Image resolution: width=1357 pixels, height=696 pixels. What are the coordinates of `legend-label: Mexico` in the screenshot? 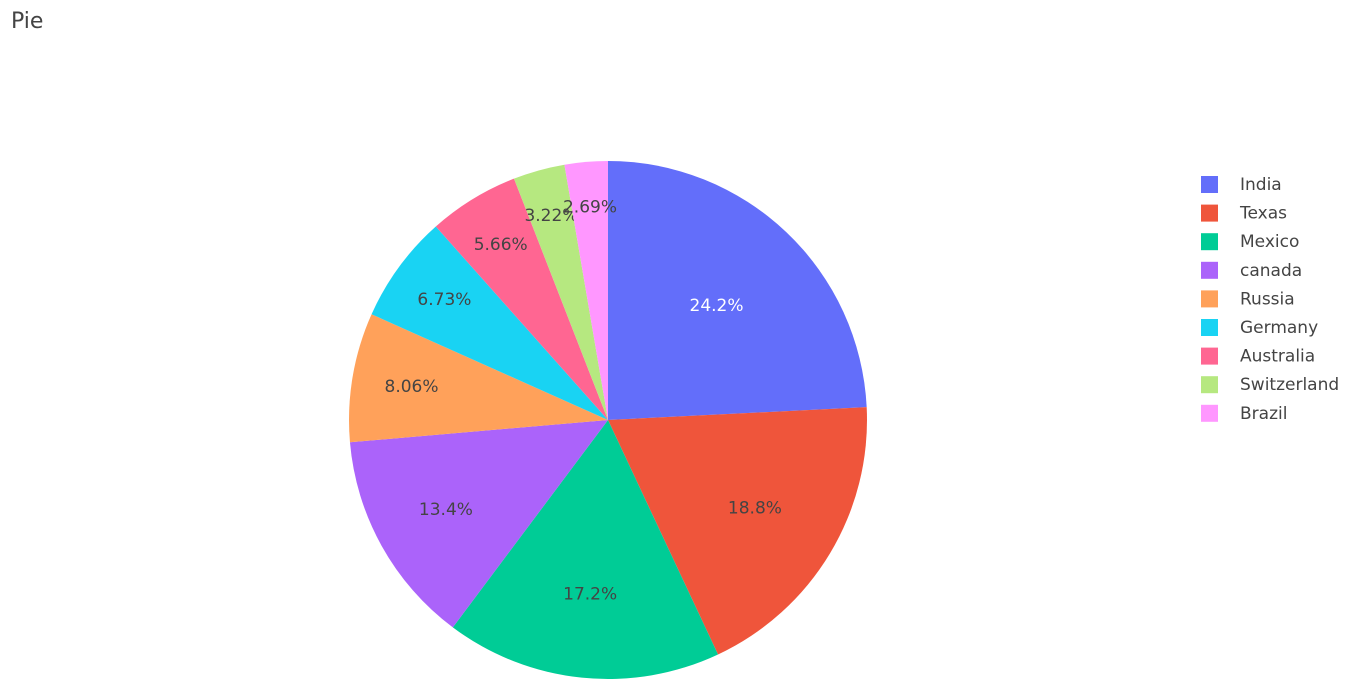 It's located at (1269, 242).